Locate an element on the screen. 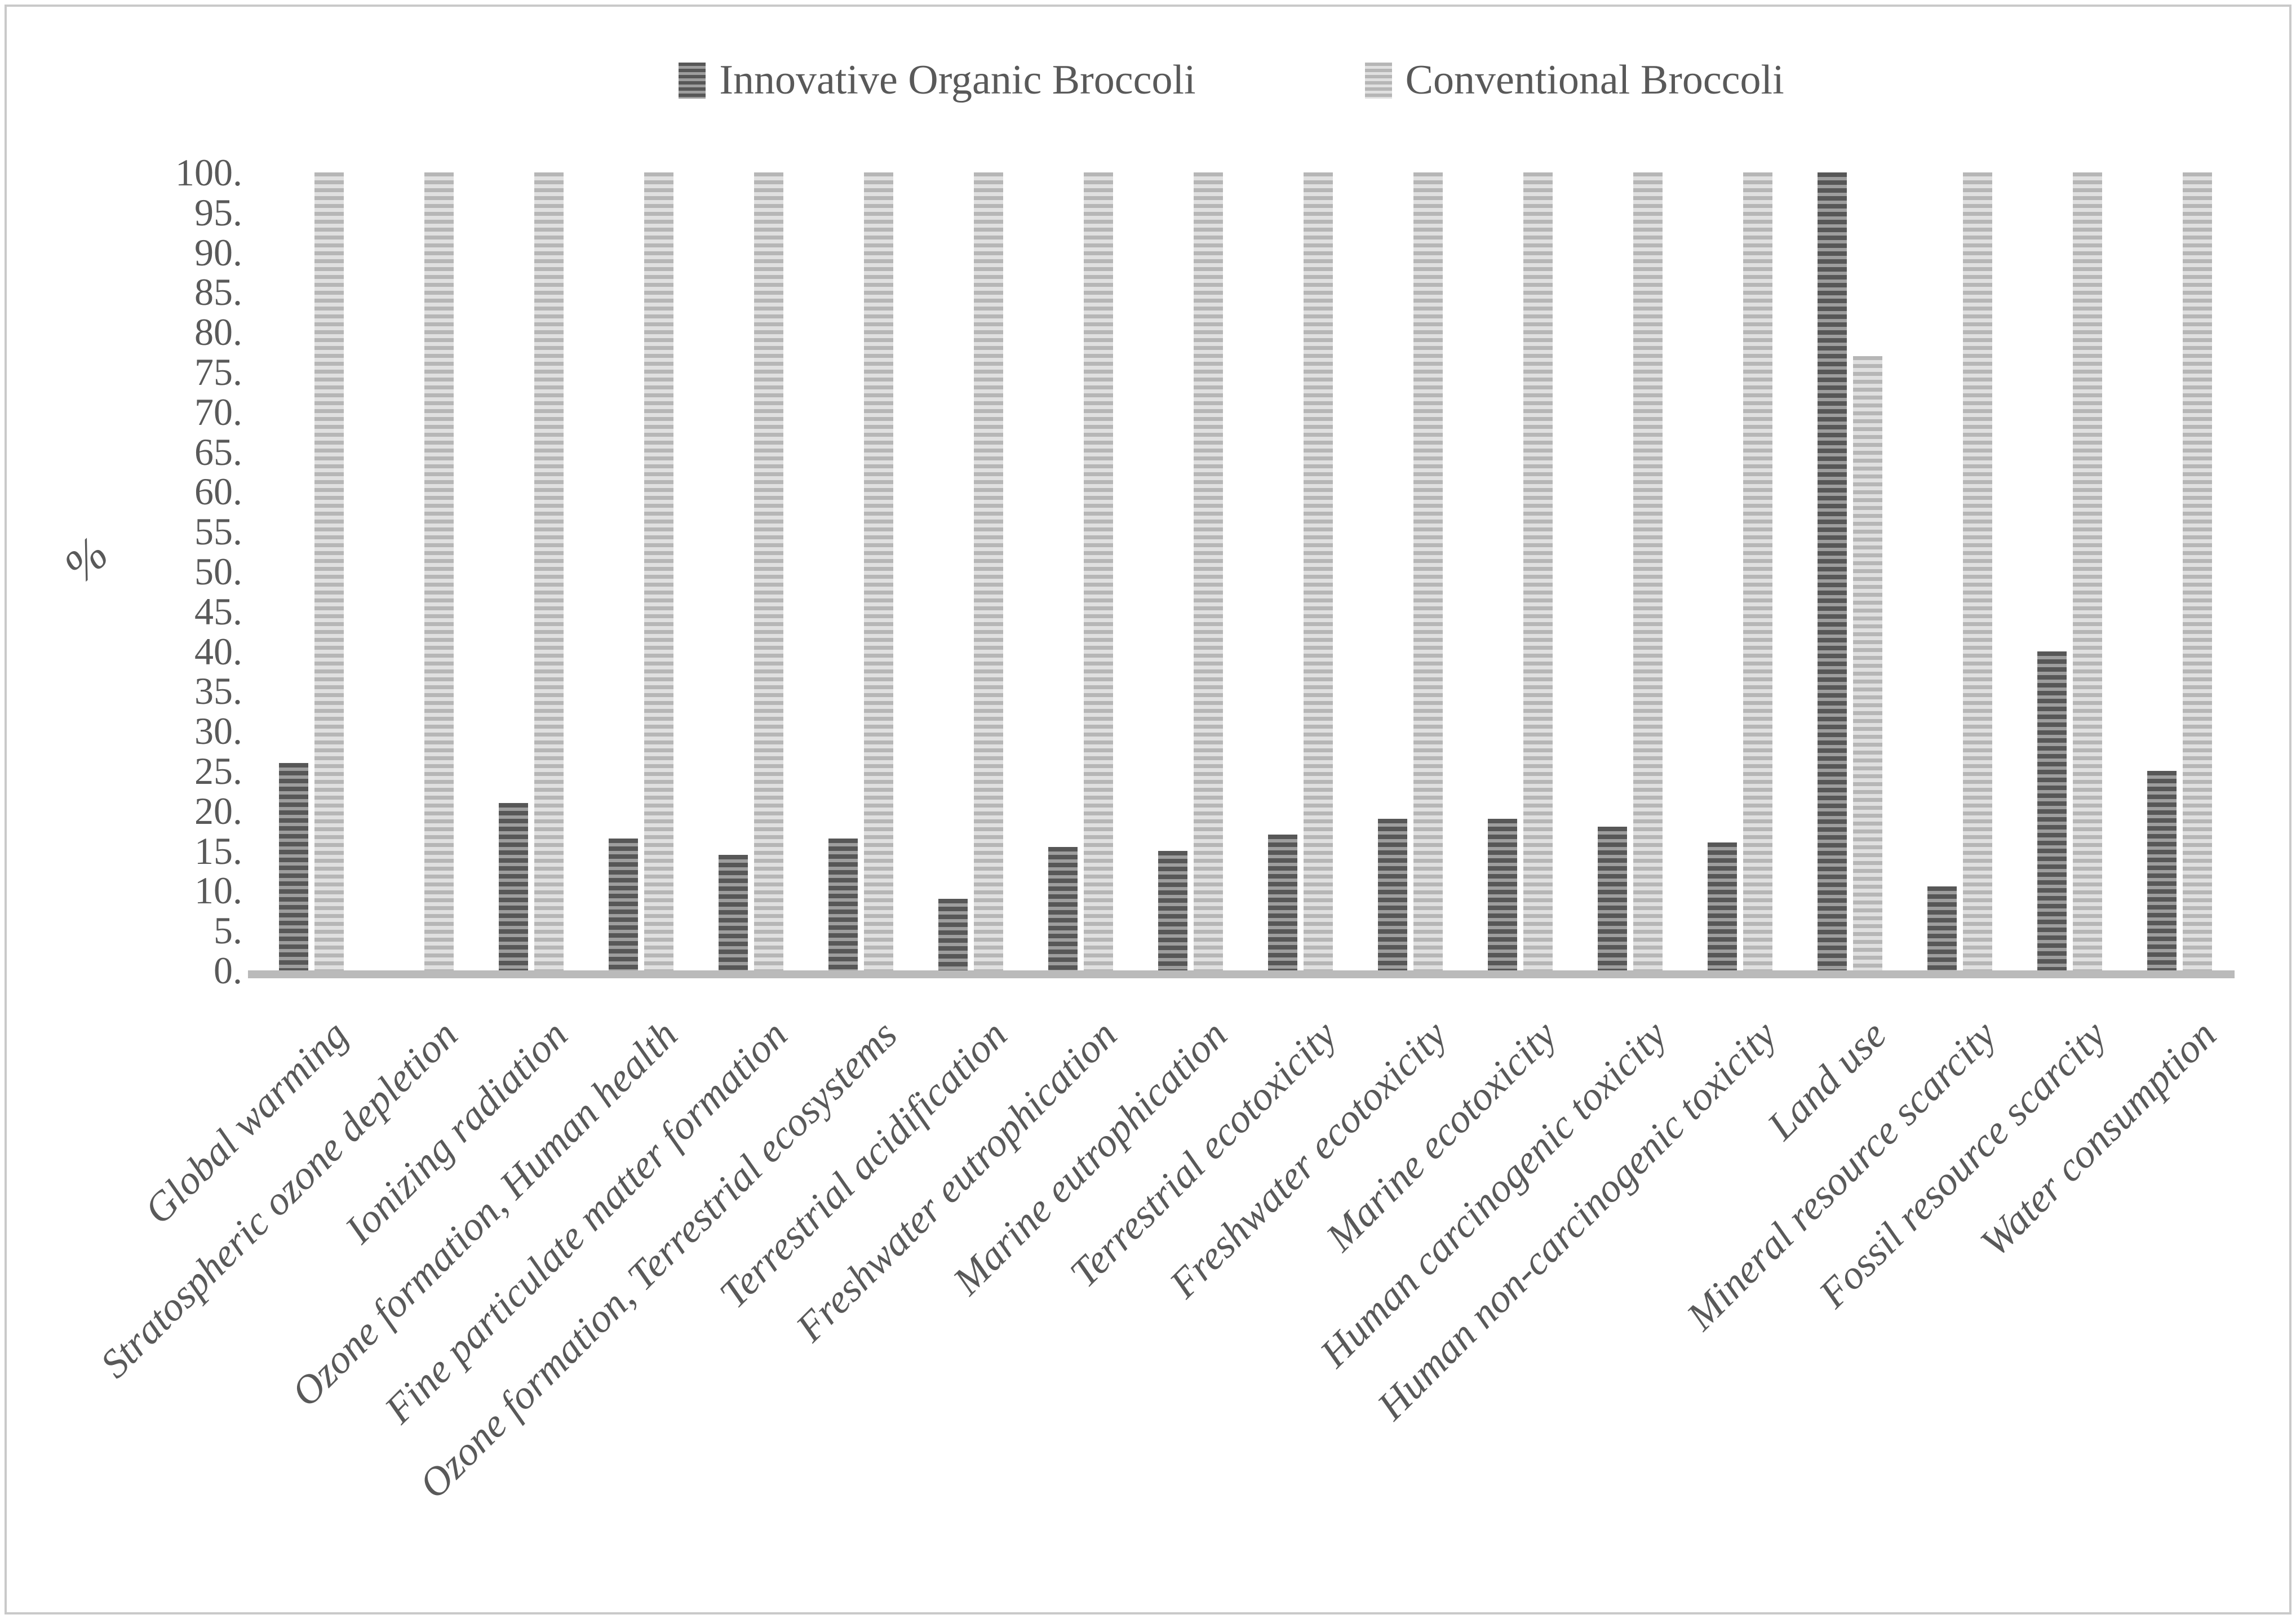 The height and width of the screenshot is (1619, 2296). y-tick-label-25: 25. is located at coordinates (218, 771).